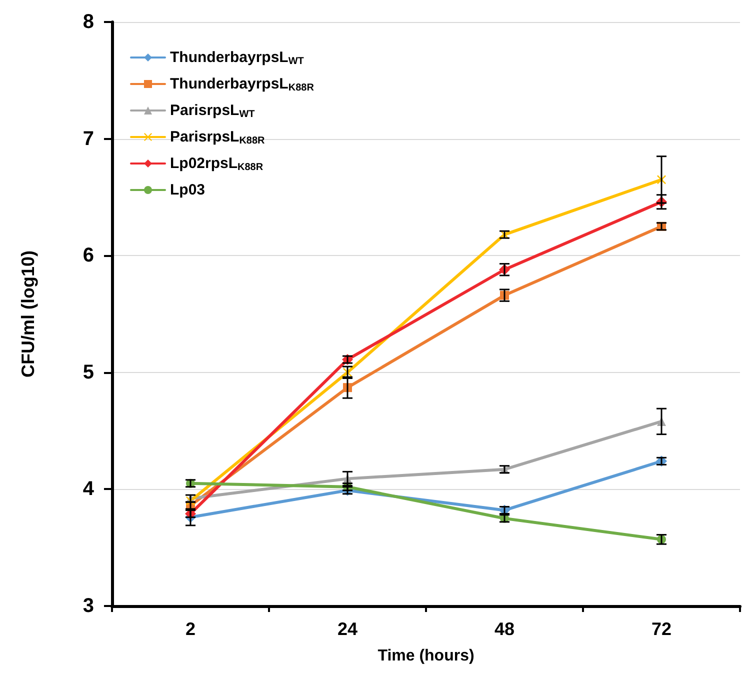 This screenshot has width=744, height=678. Describe the element at coordinates (28, 314) in the screenshot. I see `y-axis-title: CFU/ml (log10)` at that location.